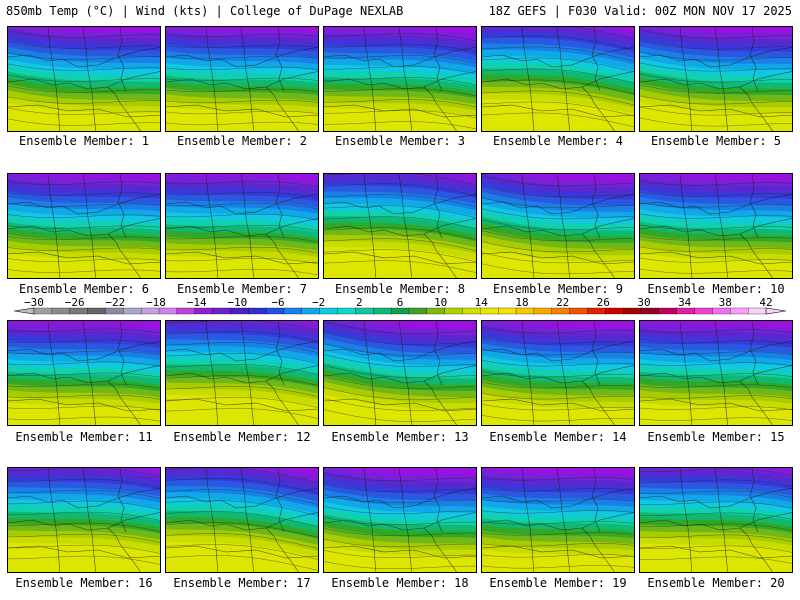 This screenshot has height=600, width=800. I want to click on colorbar-tick-label: 10, so click(440, 302).